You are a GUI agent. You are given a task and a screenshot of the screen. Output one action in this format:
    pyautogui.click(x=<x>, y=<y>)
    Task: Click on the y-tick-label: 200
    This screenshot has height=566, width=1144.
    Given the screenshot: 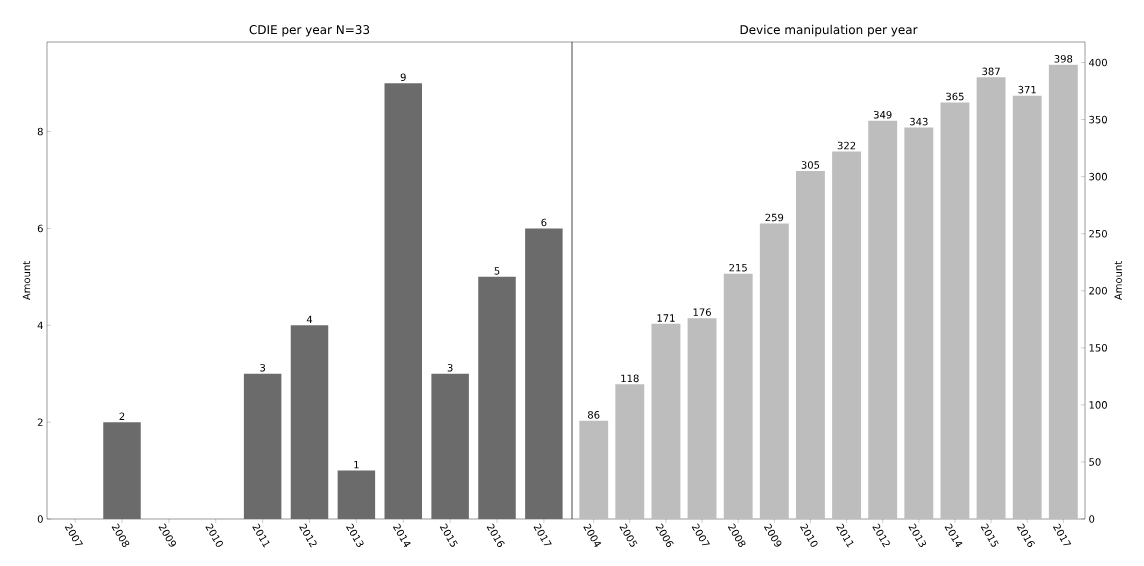 What is the action you would take?
    pyautogui.click(x=1098, y=290)
    